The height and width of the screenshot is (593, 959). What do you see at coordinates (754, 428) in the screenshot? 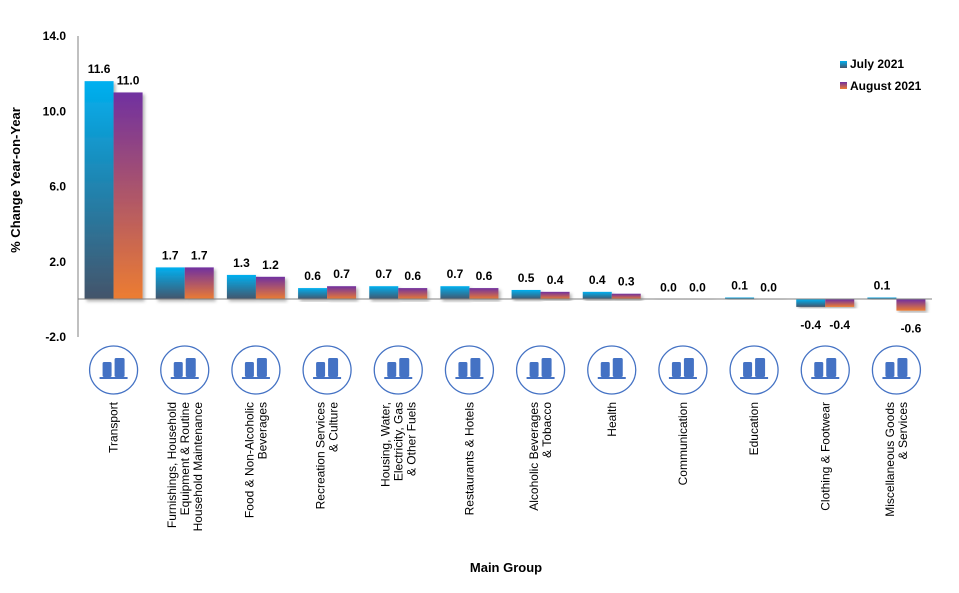
I see `category-label: Education` at bounding box center [754, 428].